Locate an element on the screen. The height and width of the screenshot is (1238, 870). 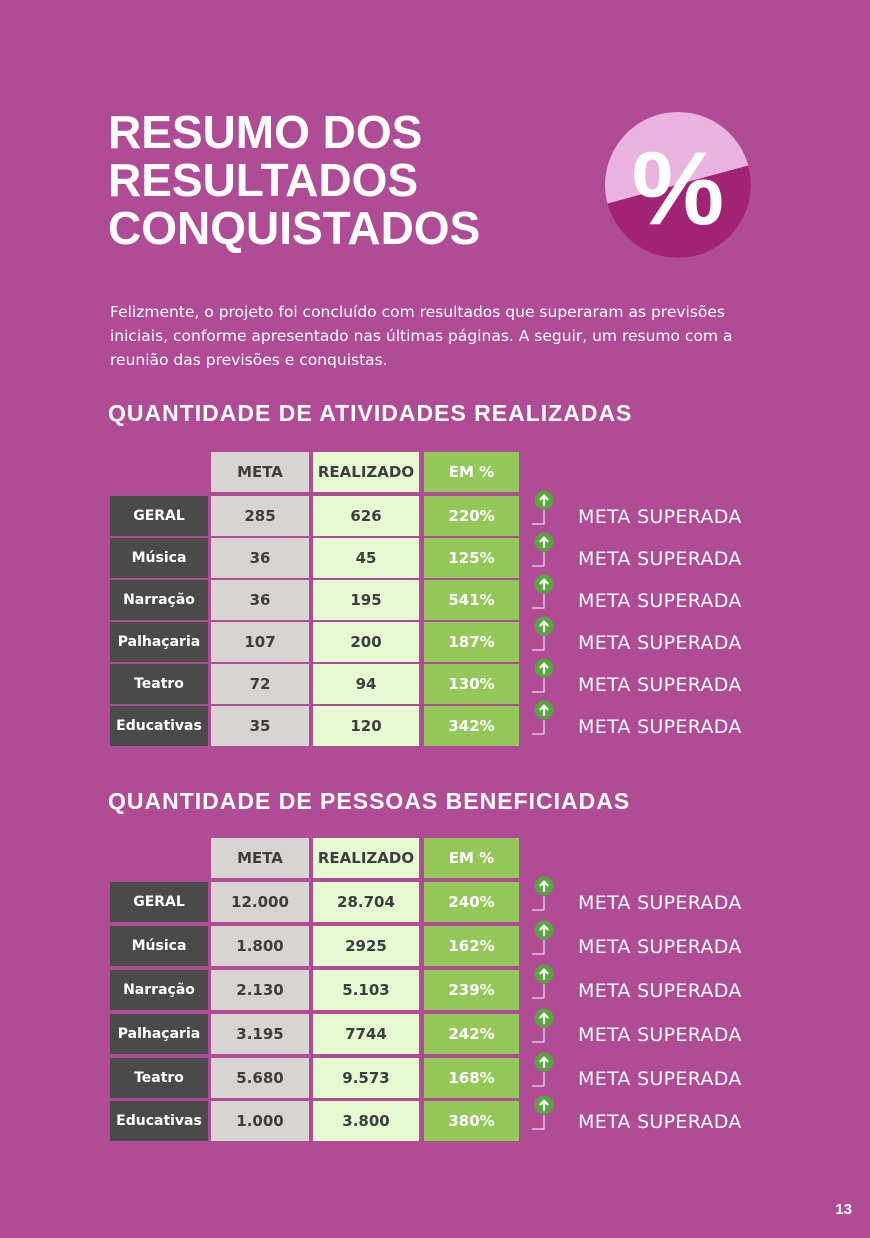
realizado-value: 28.704 is located at coordinates (366, 902).